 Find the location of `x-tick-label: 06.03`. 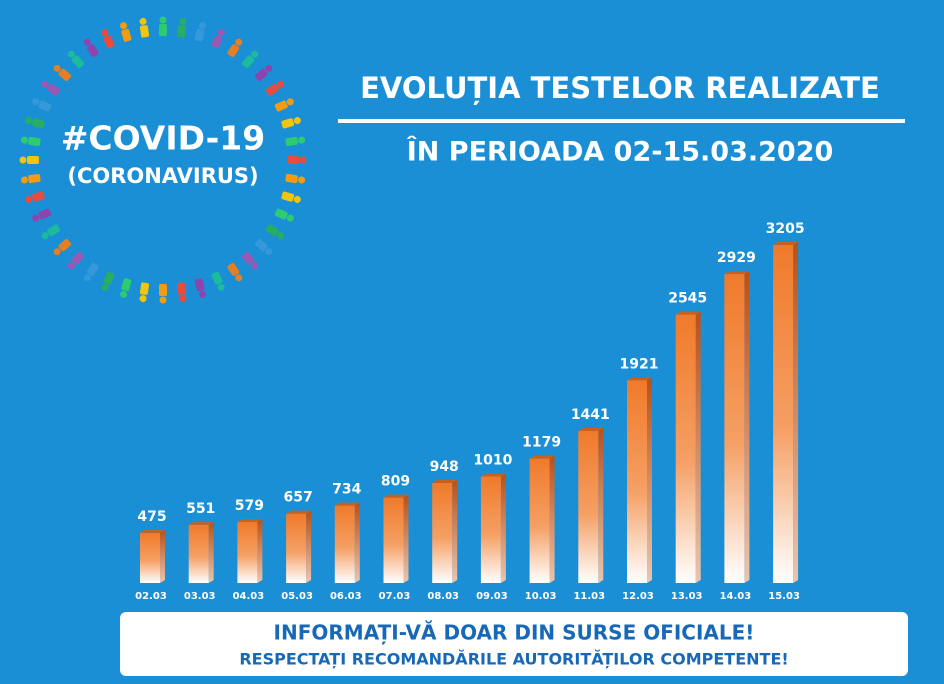

x-tick-label: 06.03 is located at coordinates (346, 596).